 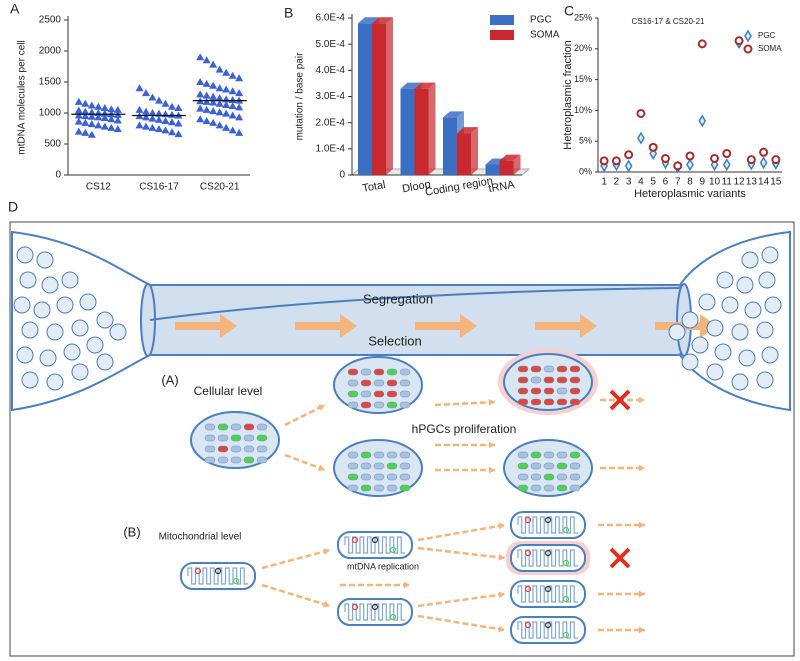 I want to click on reject-mark, so click(x=620, y=558).